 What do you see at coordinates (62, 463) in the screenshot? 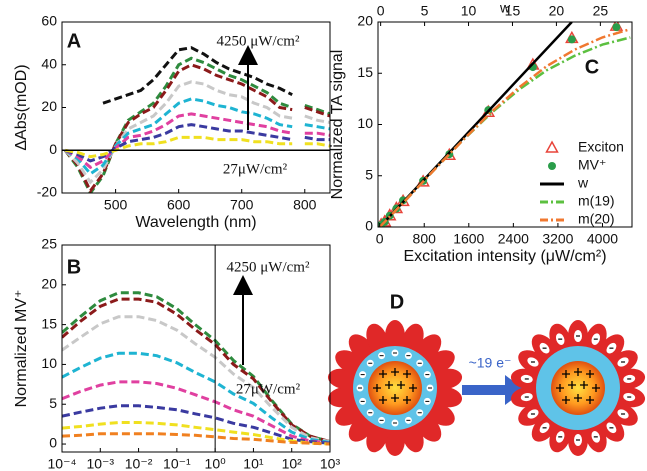
I see `x-tick-label: 10⁻⁴` at bounding box center [62, 463].